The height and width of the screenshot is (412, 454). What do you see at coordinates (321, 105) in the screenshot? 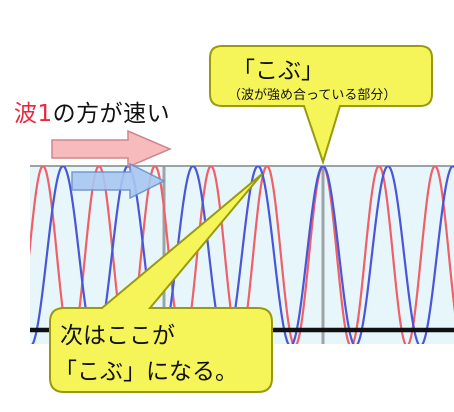
I see `callout-top-bubble` at bounding box center [321, 105].